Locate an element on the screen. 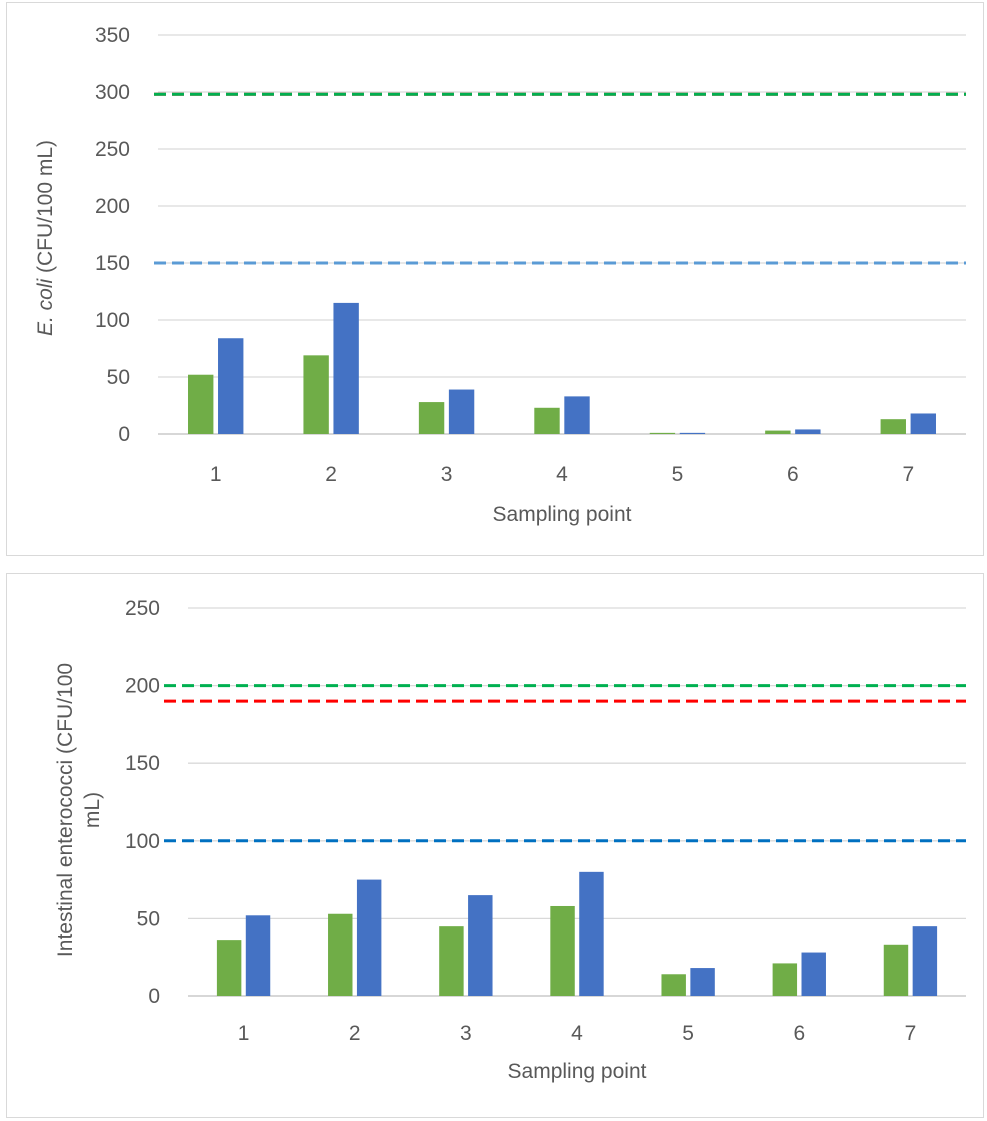 The width and height of the screenshot is (987, 1121). y-axis-title: E. coli (CFU/100 mL) is located at coordinates (45, 238).